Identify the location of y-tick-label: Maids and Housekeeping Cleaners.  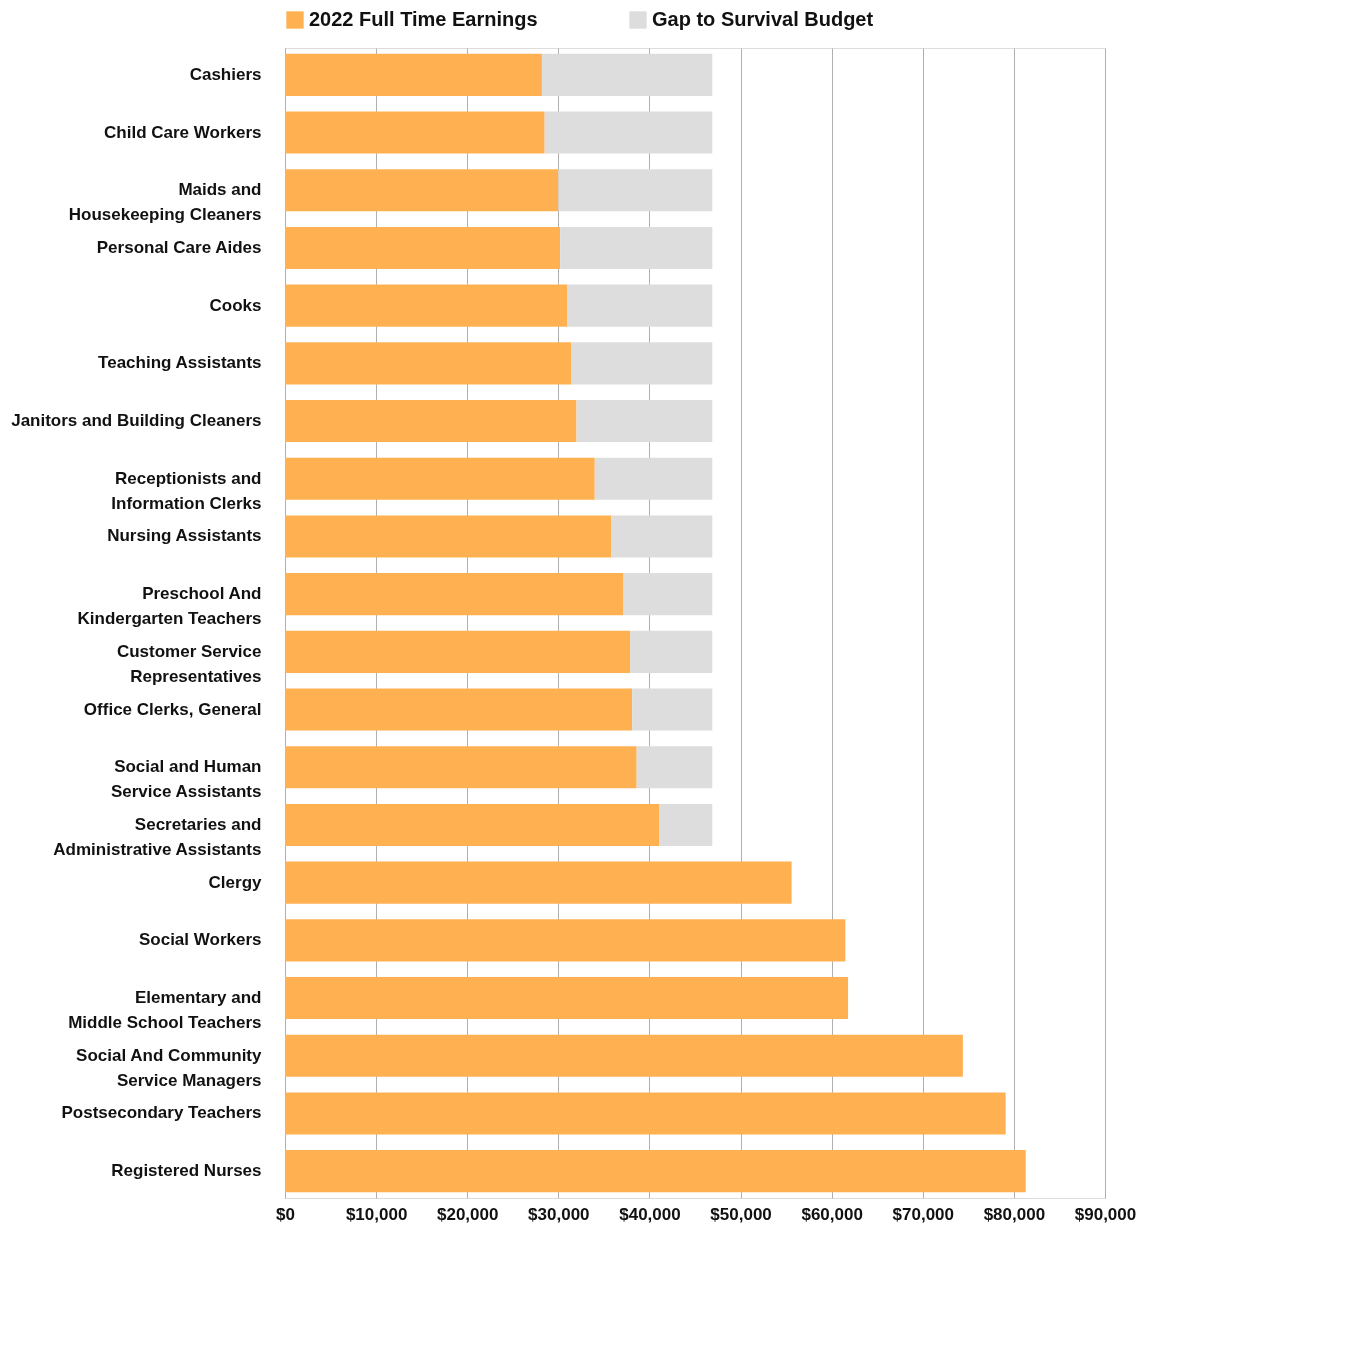
(165, 202).